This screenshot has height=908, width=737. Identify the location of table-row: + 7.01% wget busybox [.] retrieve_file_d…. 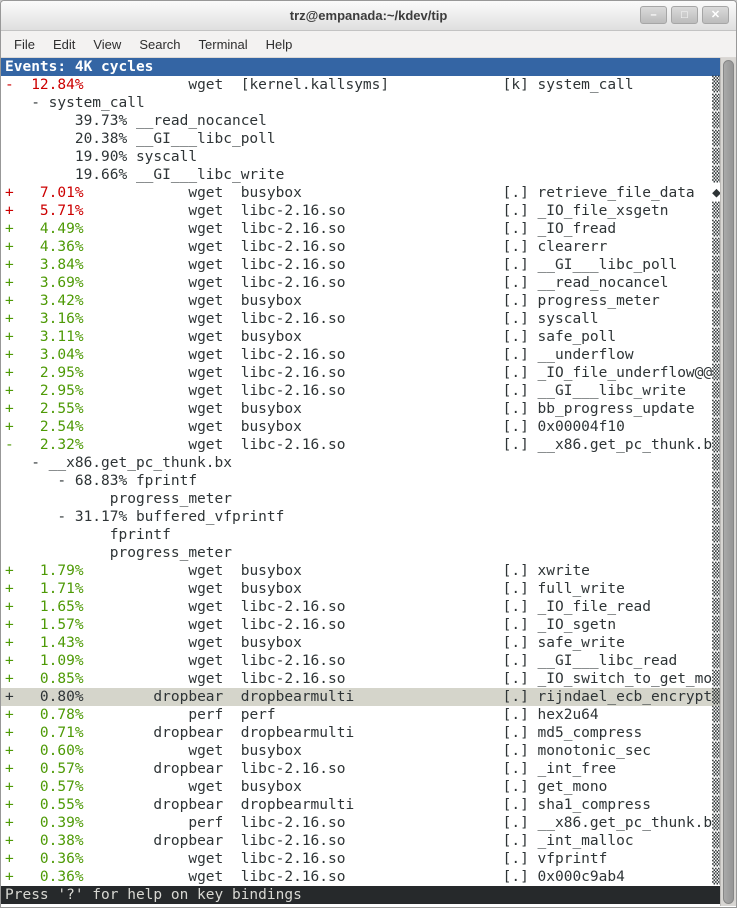
(361, 193).